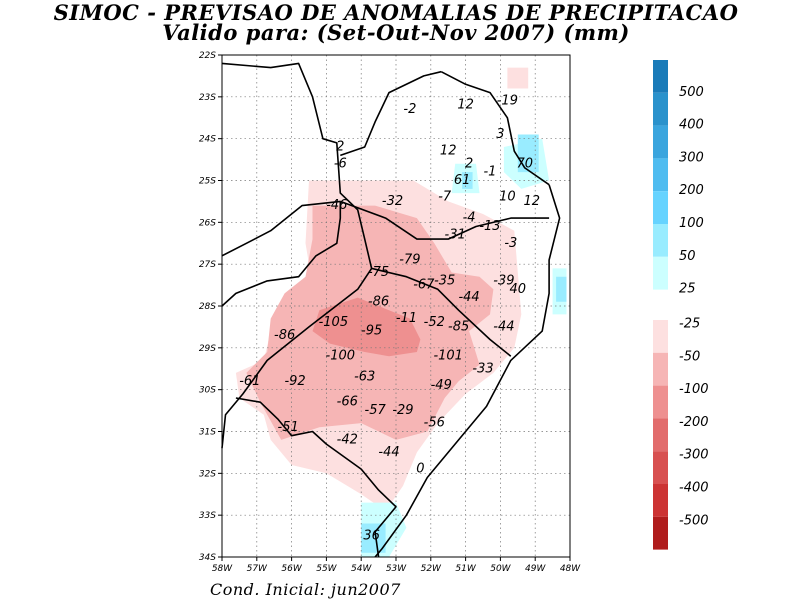  I want to click on colorbar-swatch--50, so click(660, 369).